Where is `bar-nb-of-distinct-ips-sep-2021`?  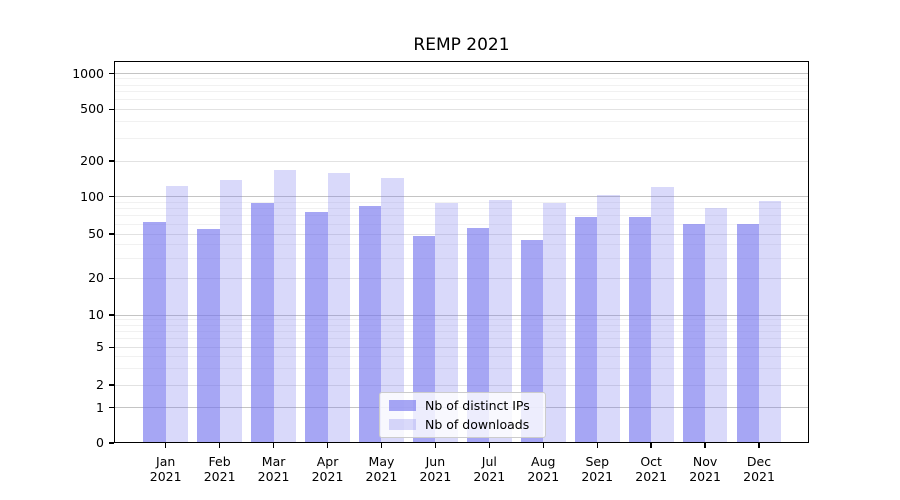 bar-nb-of-distinct-ips-sep-2021 is located at coordinates (586, 330).